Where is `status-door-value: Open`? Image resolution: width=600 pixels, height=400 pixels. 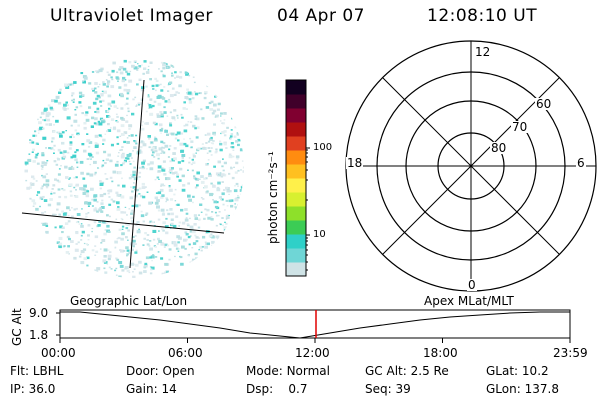
status-door-value: Open is located at coordinates (178, 371).